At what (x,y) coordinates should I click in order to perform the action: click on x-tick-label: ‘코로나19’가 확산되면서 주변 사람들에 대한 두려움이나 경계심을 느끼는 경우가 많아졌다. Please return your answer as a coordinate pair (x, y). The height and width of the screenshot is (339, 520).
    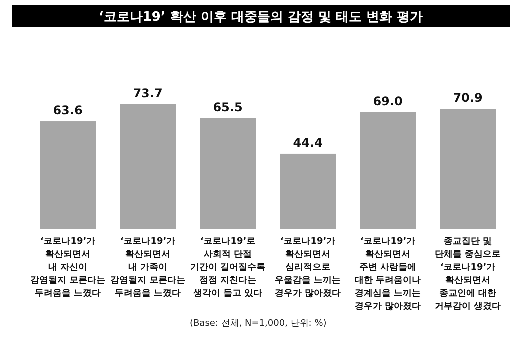
    Looking at the image, I should click on (388, 274).